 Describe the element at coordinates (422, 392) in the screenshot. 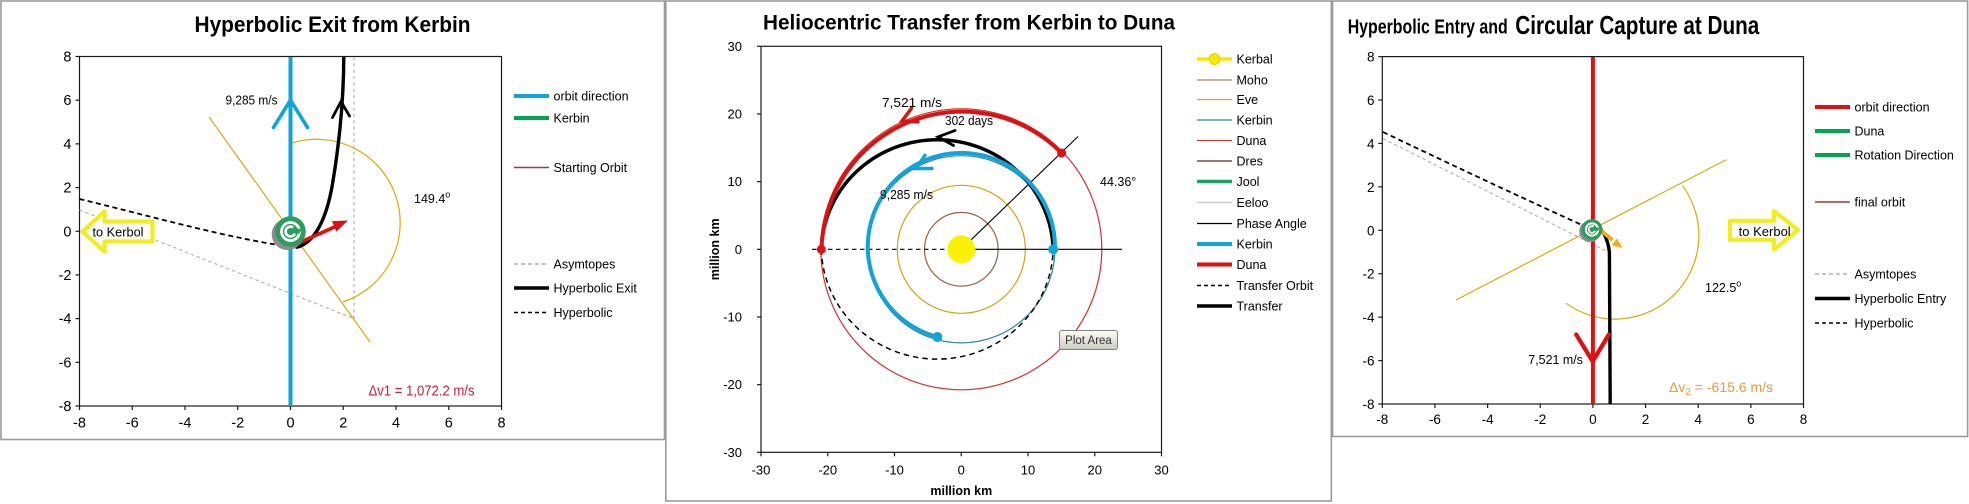

I see `svg-text: Δv1 = 1,072.2 m/s` at that location.